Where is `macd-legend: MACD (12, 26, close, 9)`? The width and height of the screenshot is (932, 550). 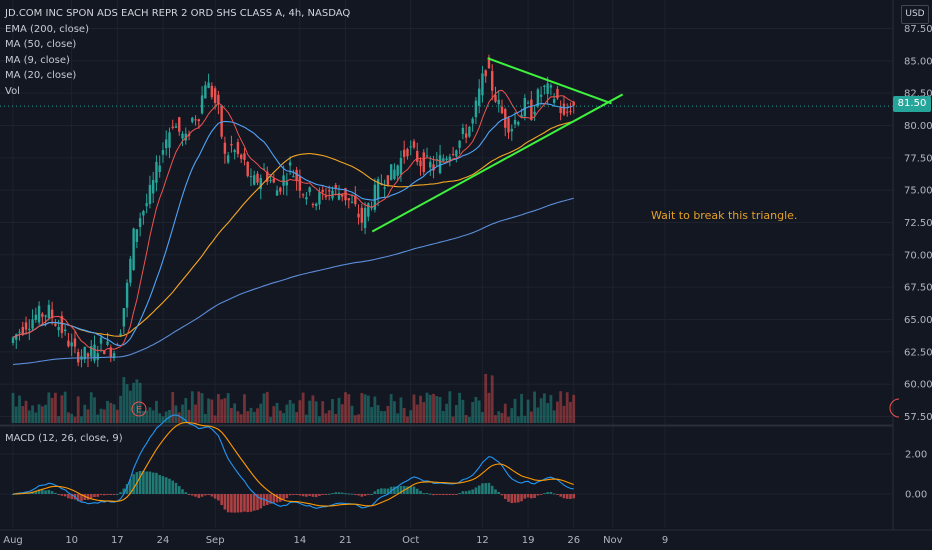 macd-legend: MACD (12, 26, close, 9) is located at coordinates (64, 438).